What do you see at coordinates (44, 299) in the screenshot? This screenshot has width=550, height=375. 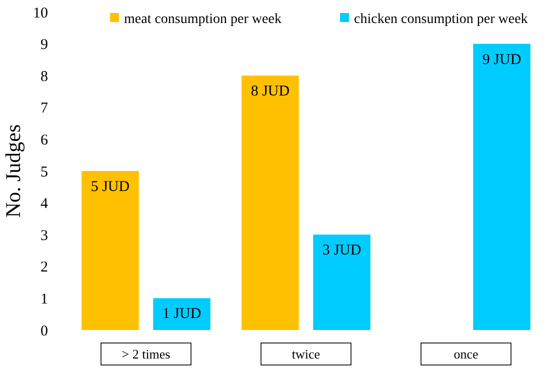 I see `y-tick-label: 1` at bounding box center [44, 299].